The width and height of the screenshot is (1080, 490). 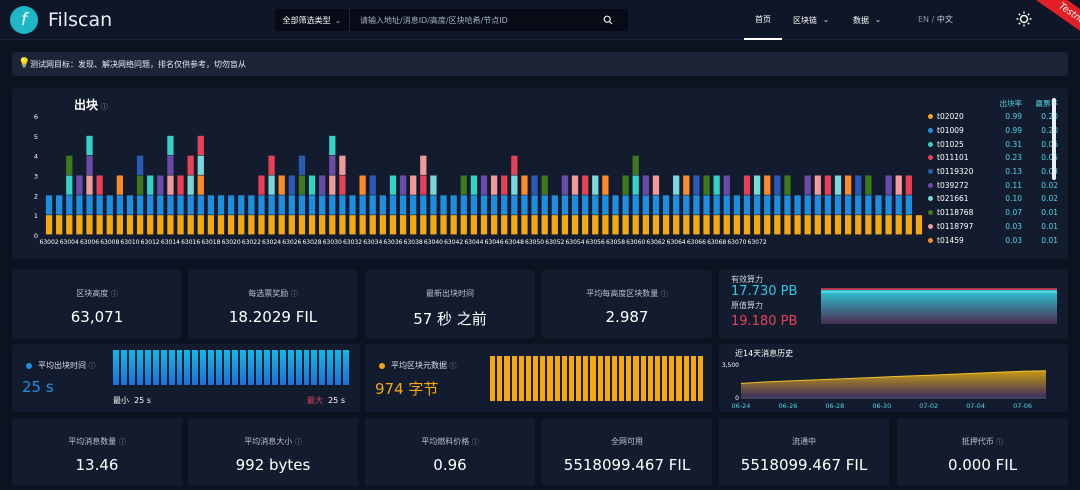 I want to click on brand-name: Filscan, so click(x=80, y=20).